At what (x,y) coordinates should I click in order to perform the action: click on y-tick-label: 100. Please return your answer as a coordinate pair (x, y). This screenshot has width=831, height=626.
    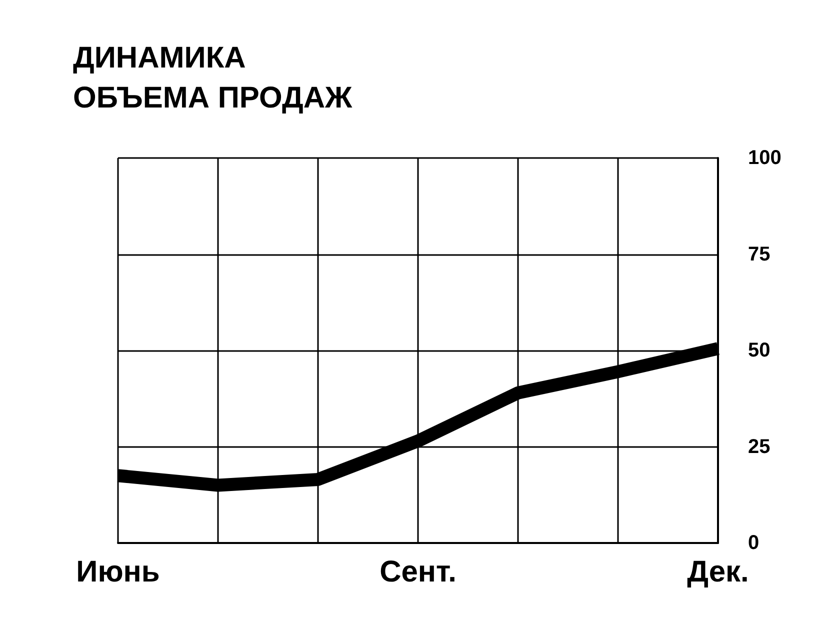
    Looking at the image, I should click on (765, 158).